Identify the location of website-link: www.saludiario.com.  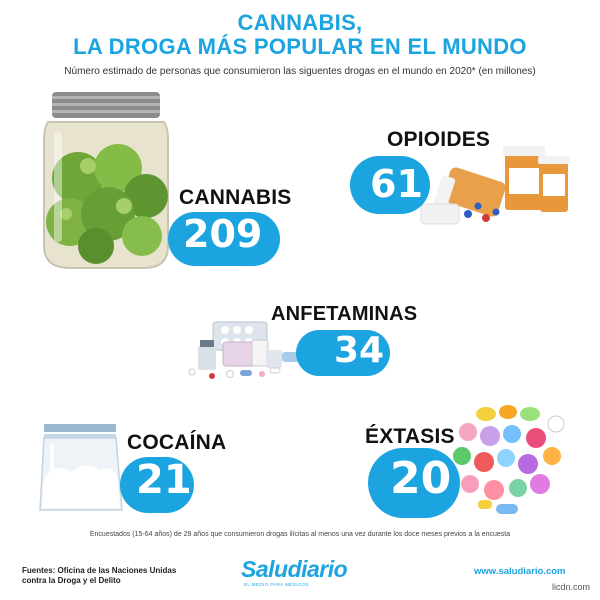
(520, 571).